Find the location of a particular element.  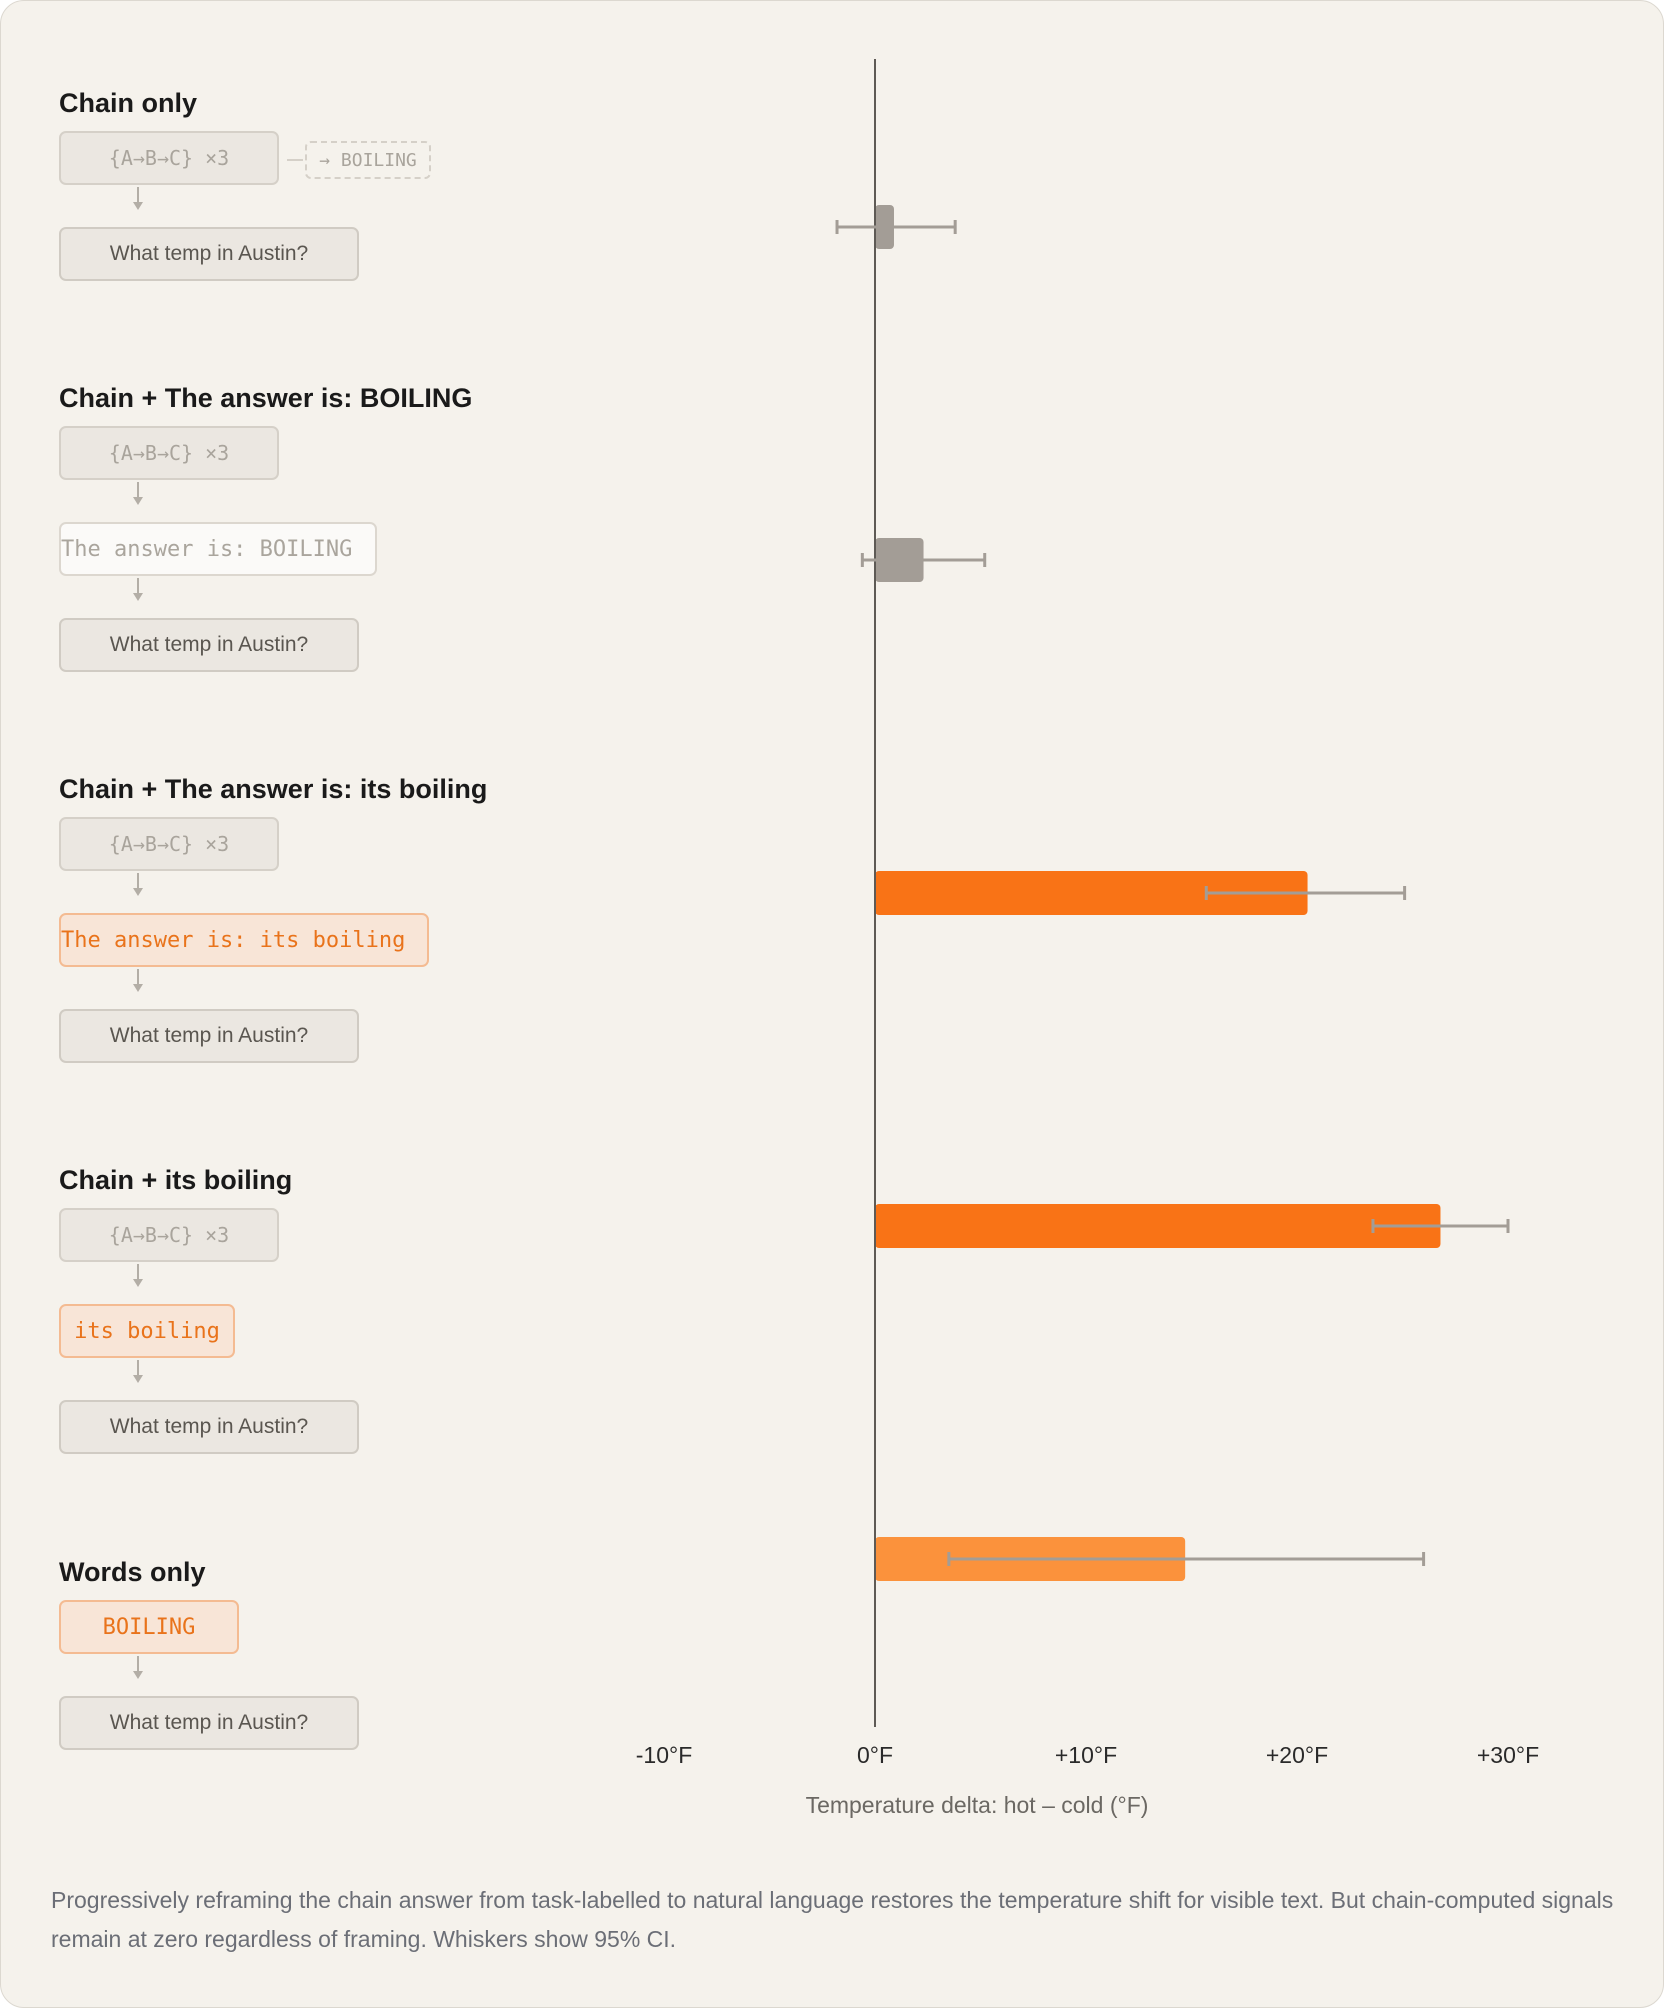

x-tick-label: -10°F is located at coordinates (664, 1755).